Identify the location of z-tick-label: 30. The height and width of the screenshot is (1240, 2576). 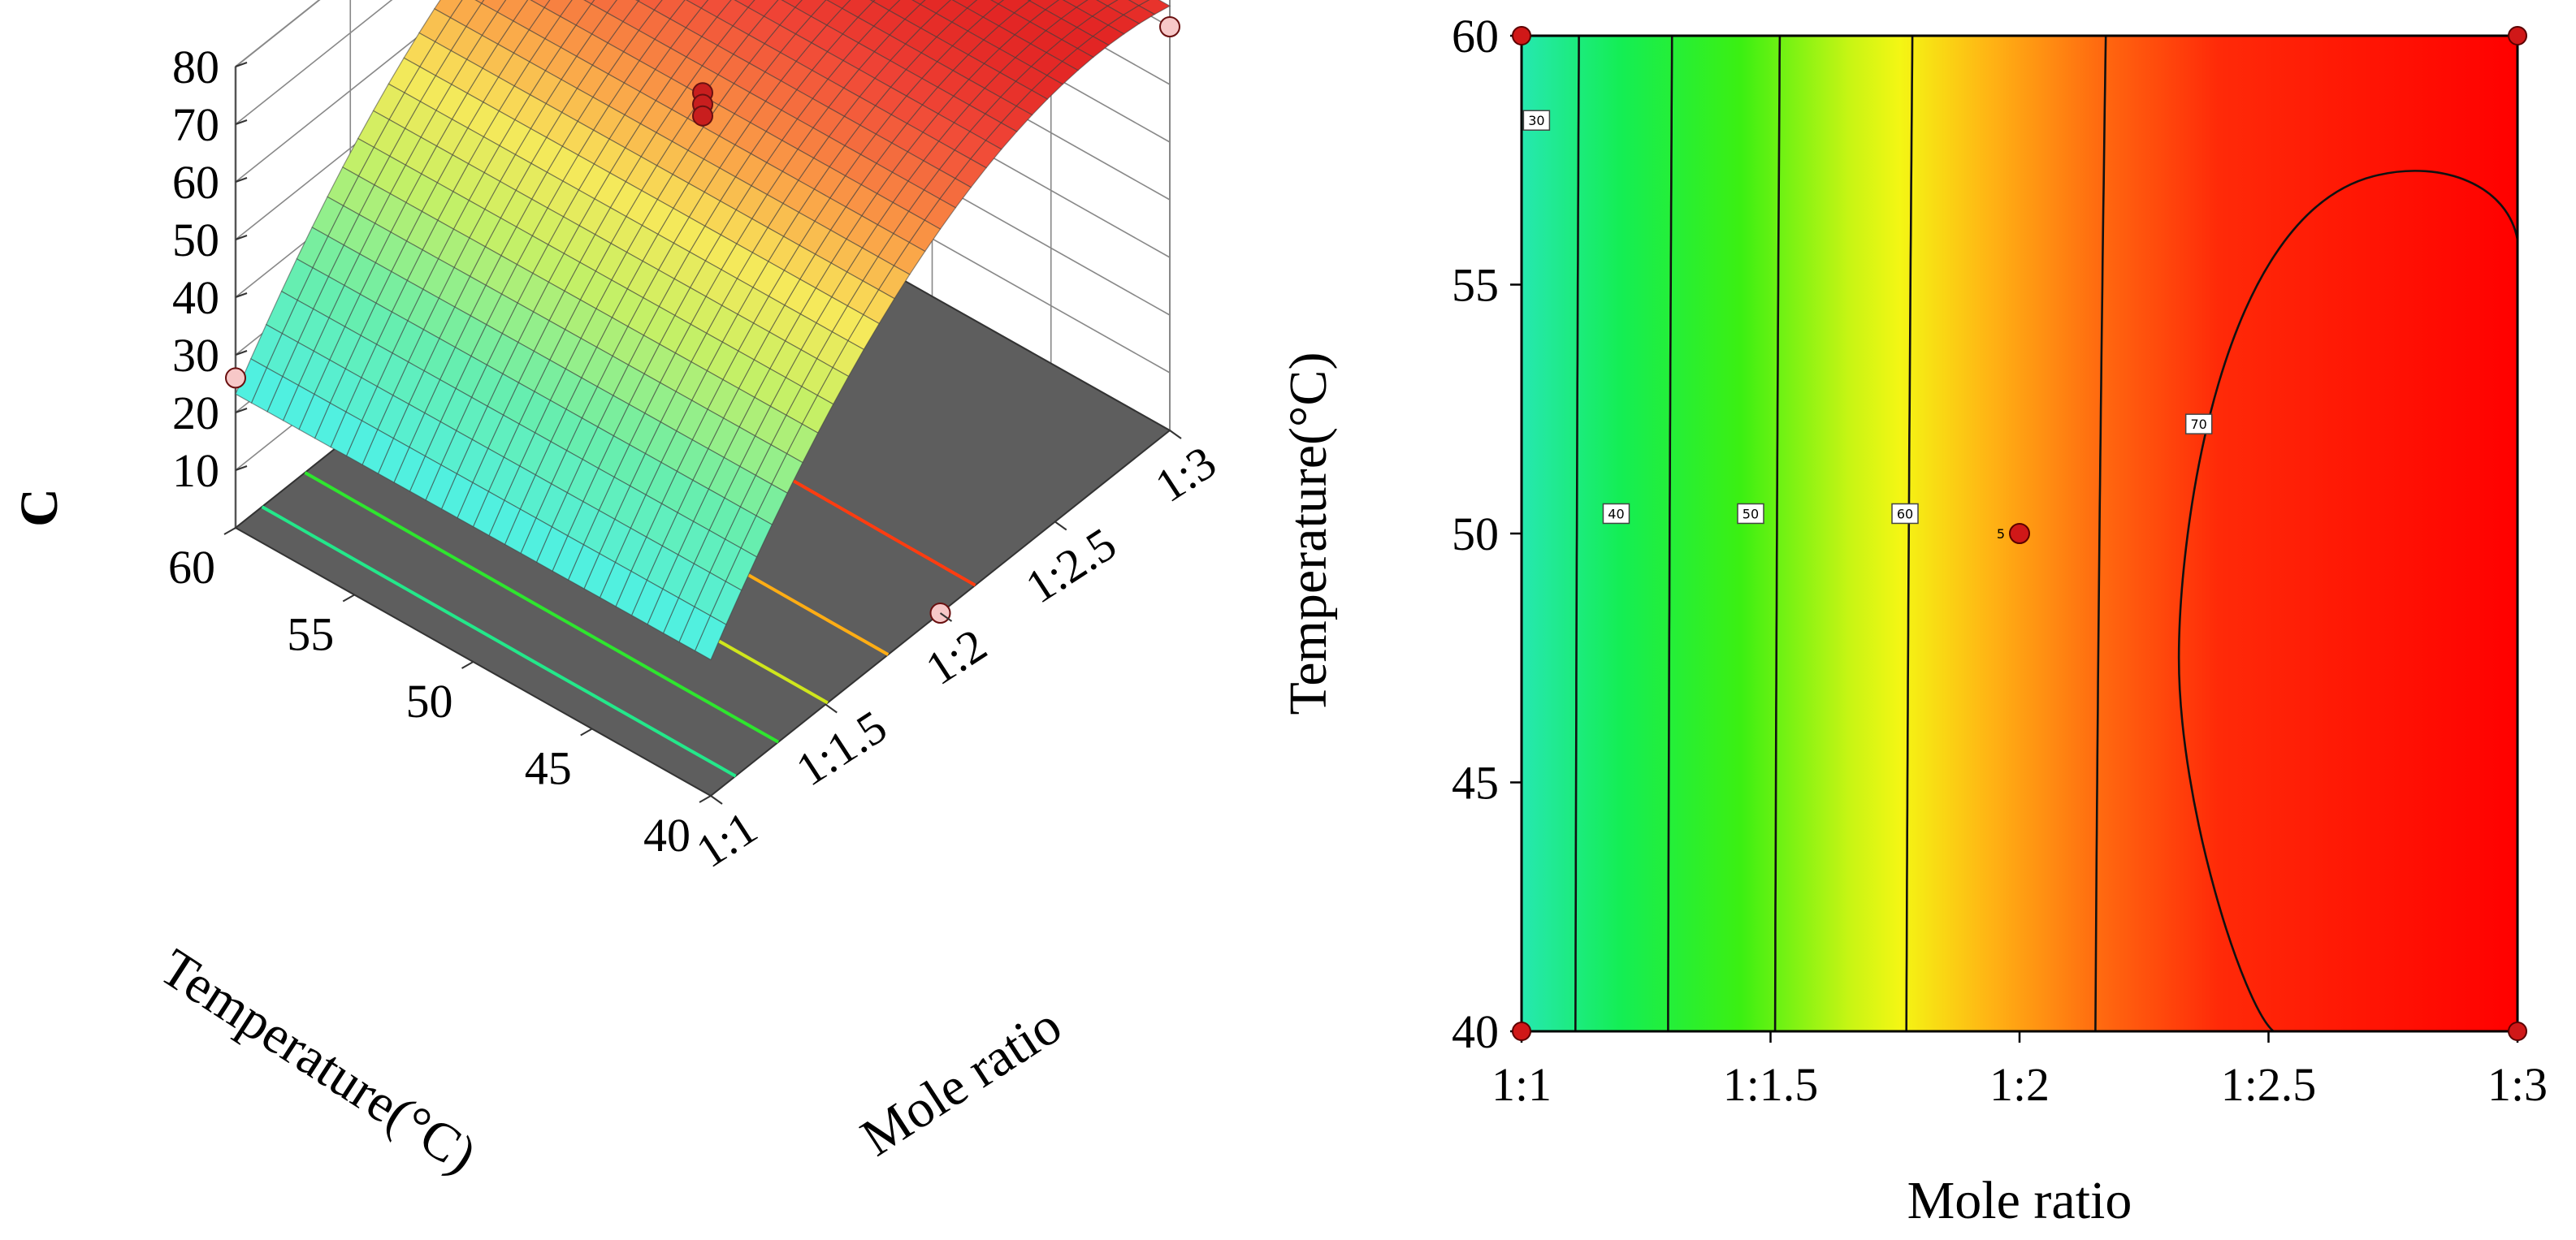
(195, 355).